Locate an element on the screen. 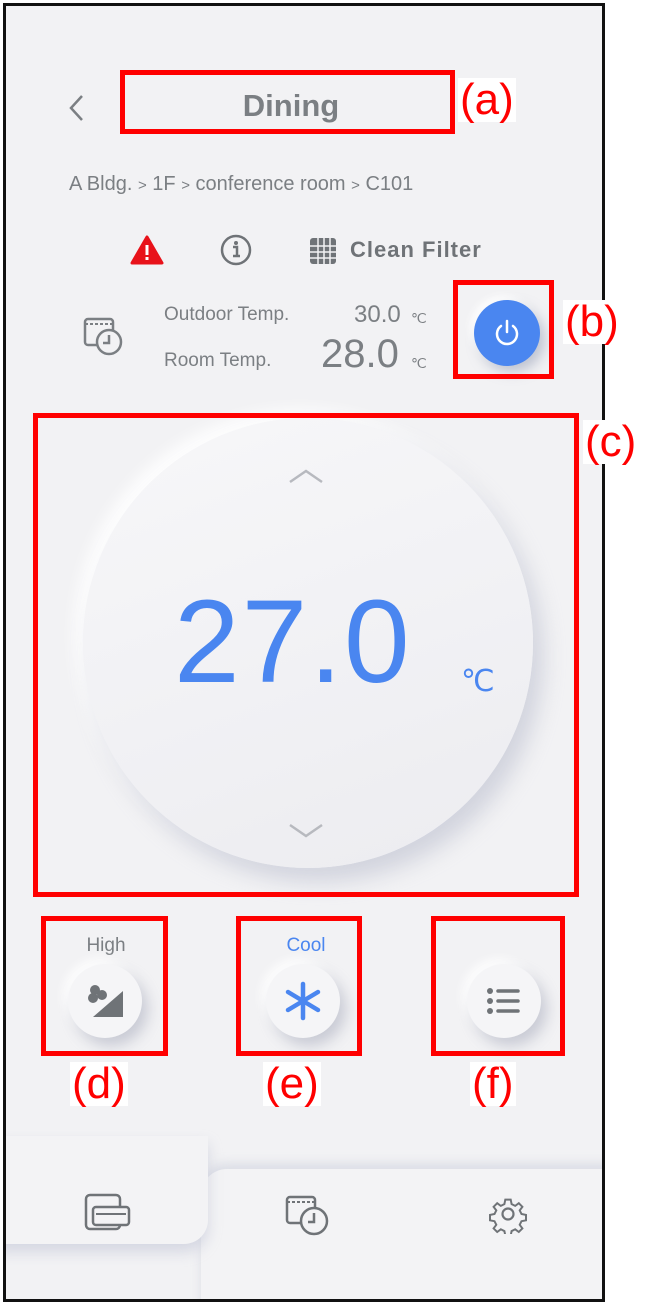 This screenshot has width=652, height=1305. room-temp-value: 28.0 is located at coordinates (360, 354).